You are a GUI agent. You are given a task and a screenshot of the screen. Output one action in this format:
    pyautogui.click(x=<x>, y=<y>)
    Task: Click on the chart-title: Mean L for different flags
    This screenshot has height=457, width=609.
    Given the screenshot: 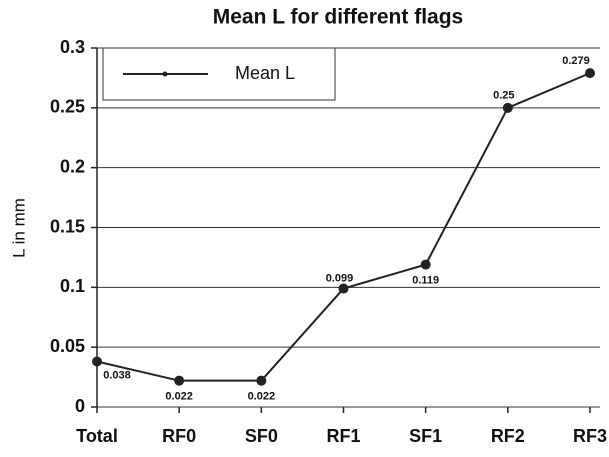 What is the action you would take?
    pyautogui.click(x=338, y=17)
    